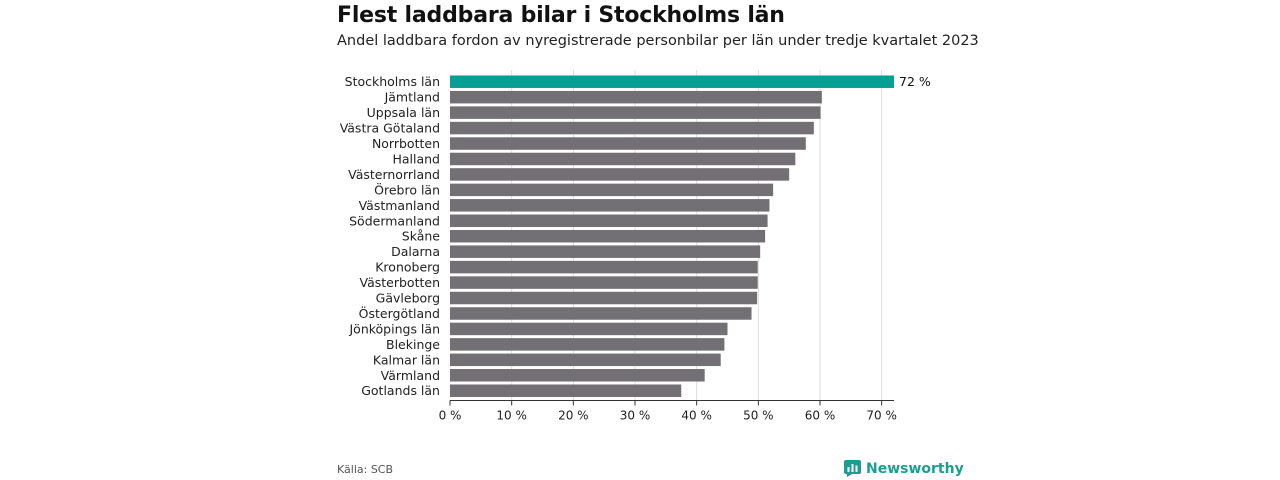 This screenshot has width=1280, height=480. What do you see at coordinates (407, 267) in the screenshot?
I see `category-label: Kronoberg` at bounding box center [407, 267].